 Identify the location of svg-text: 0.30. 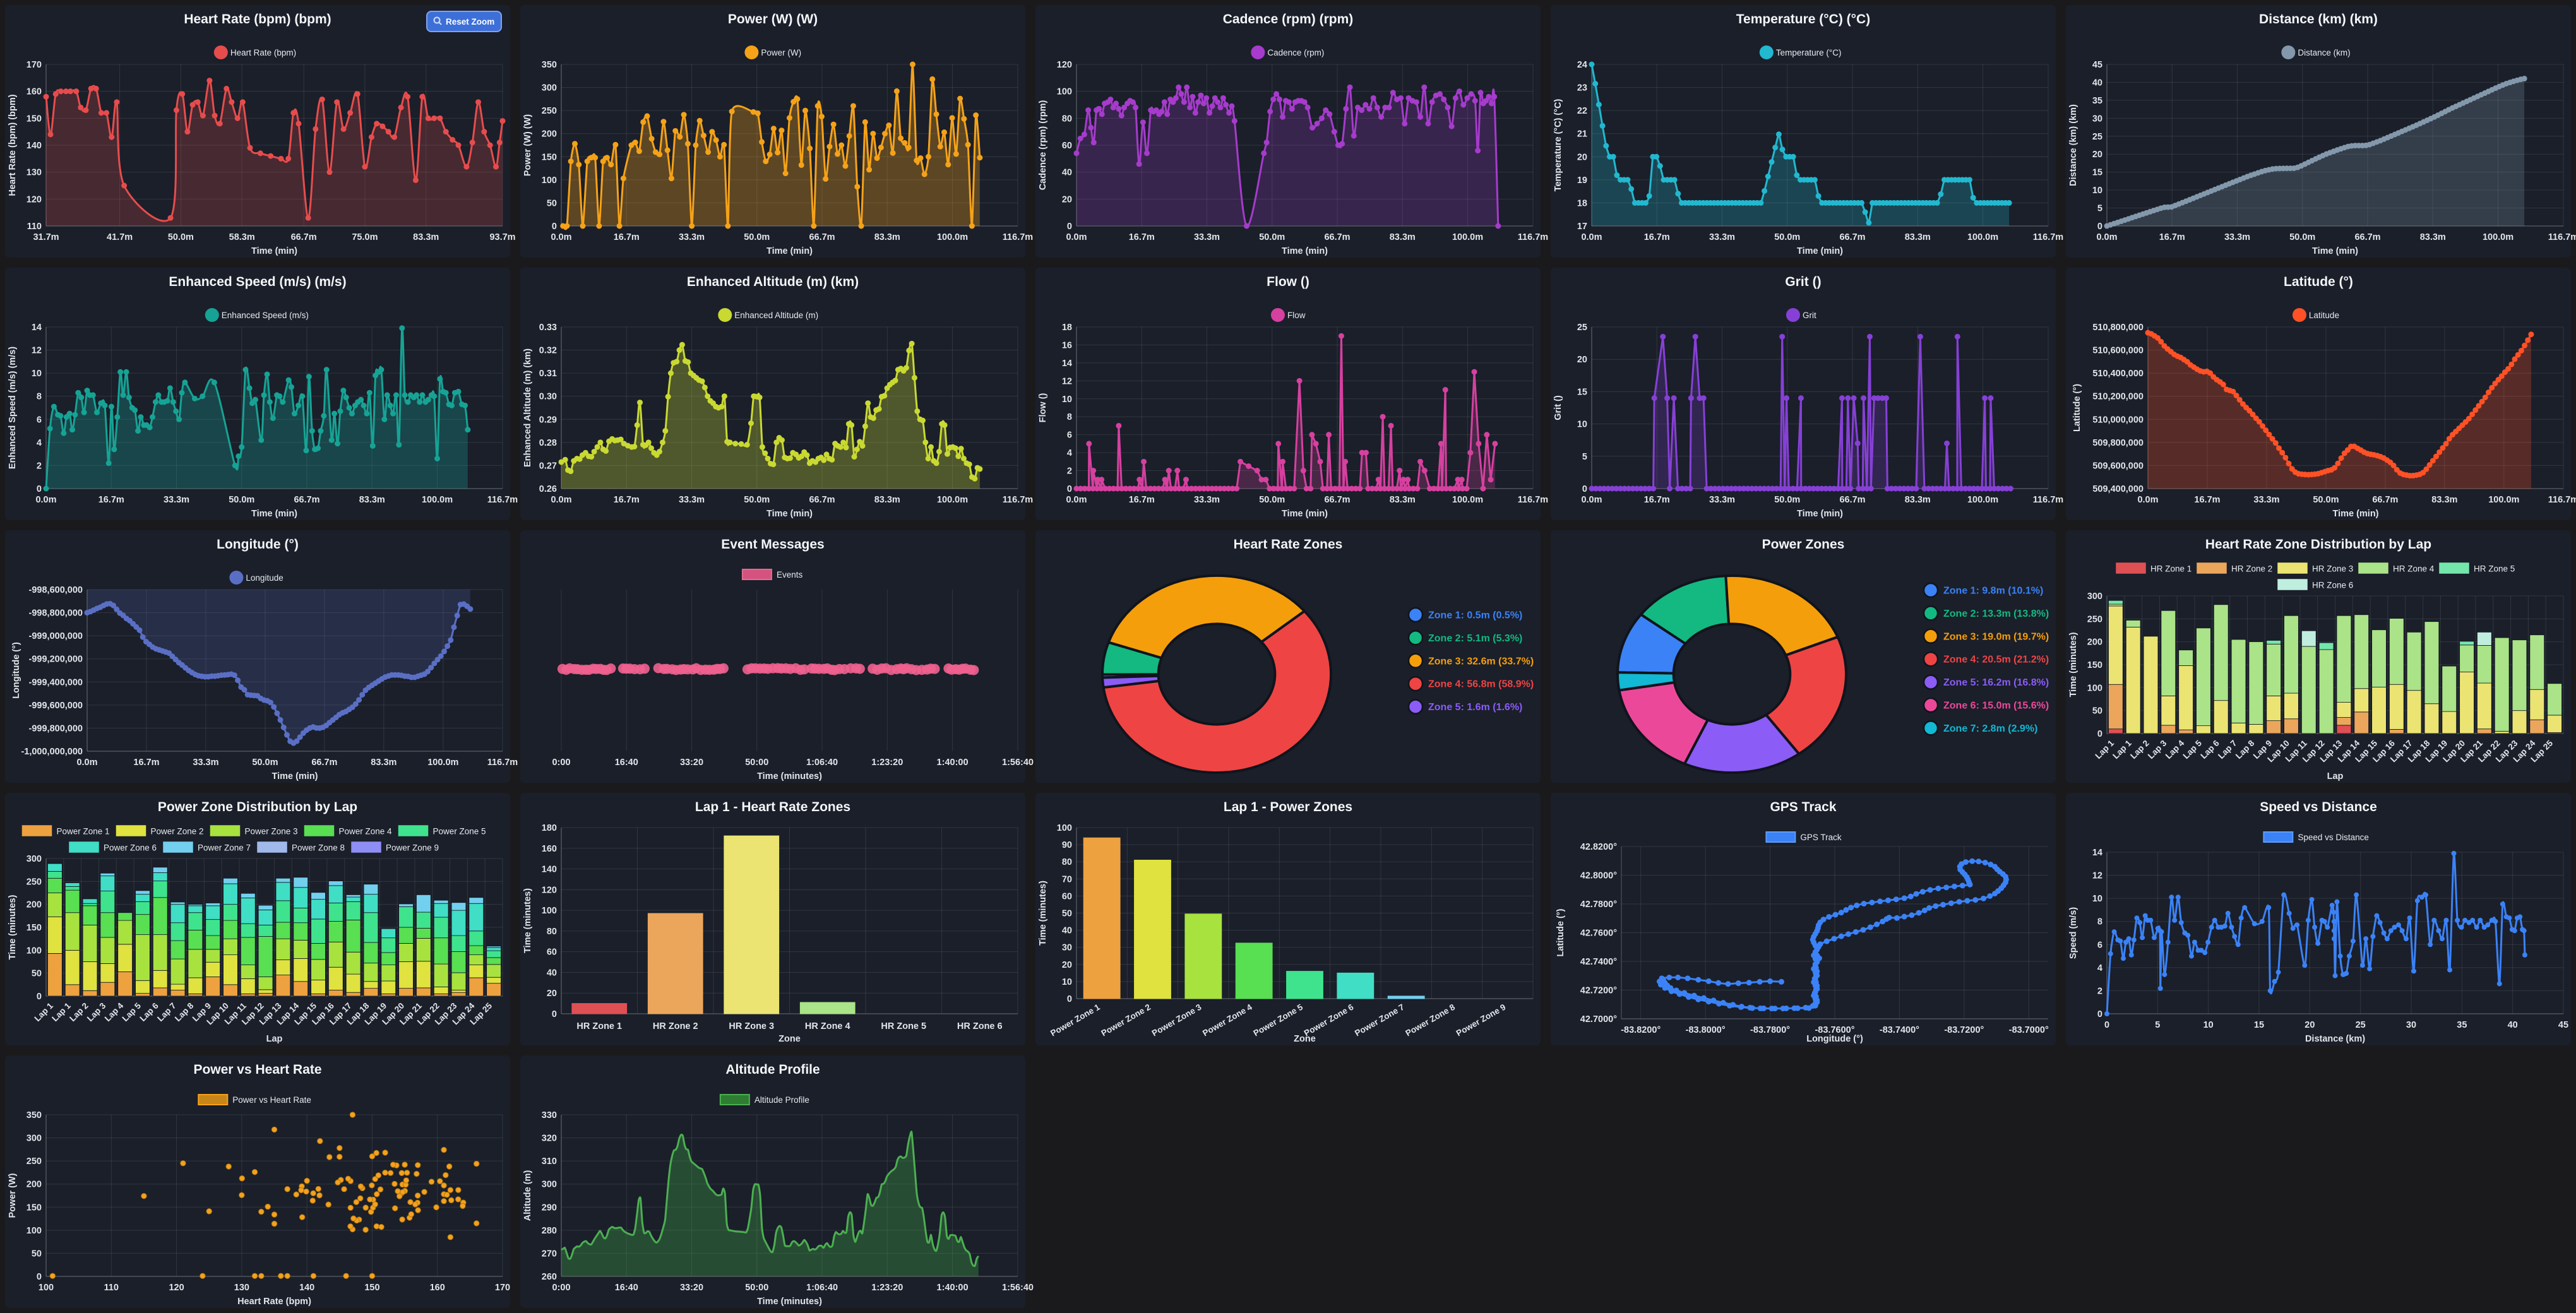
(548, 397).